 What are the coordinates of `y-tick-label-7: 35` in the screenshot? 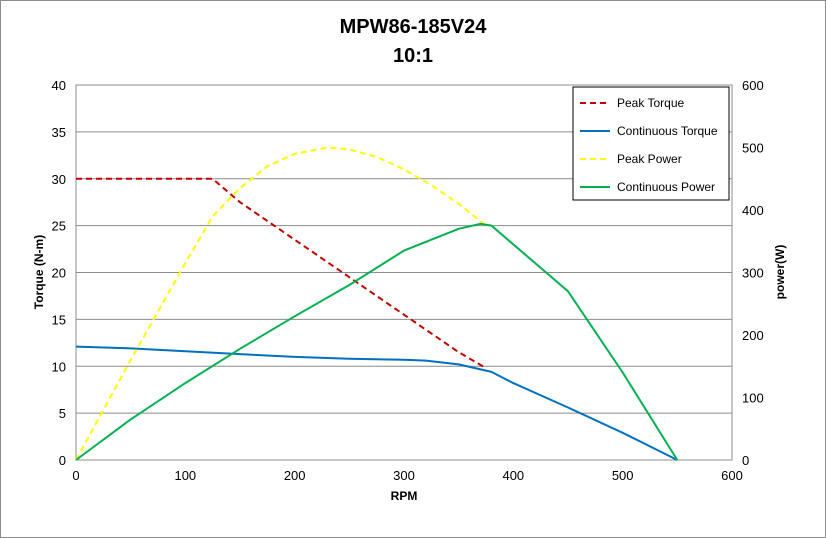 It's located at (59, 132).